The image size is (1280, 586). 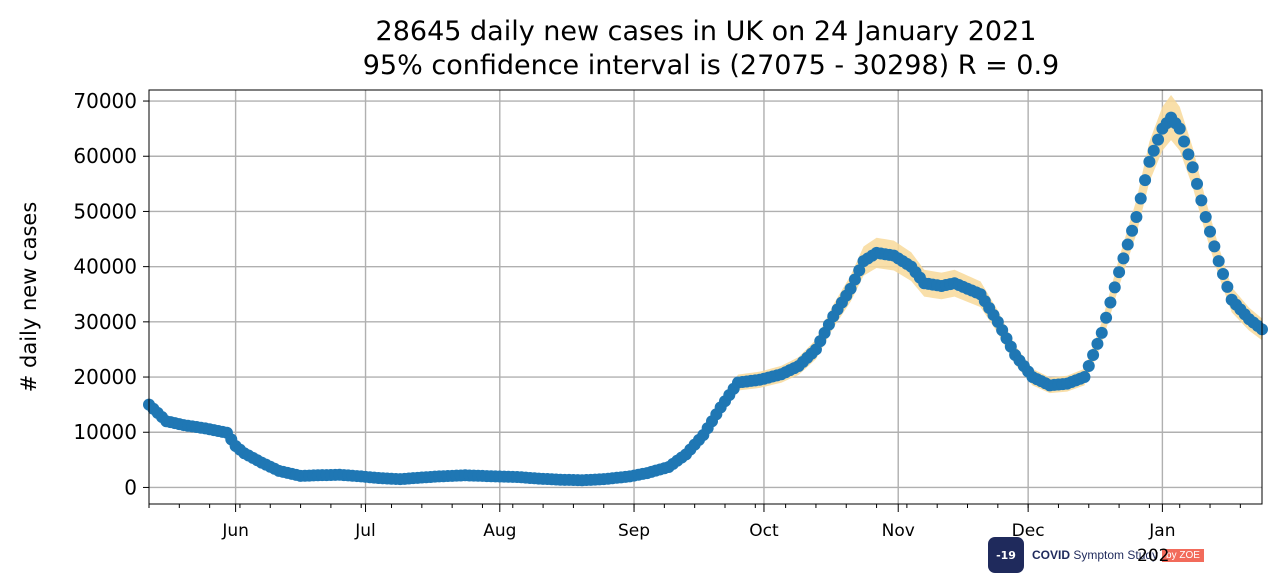 I want to click on y-tick-label: 60000, so click(x=105, y=156).